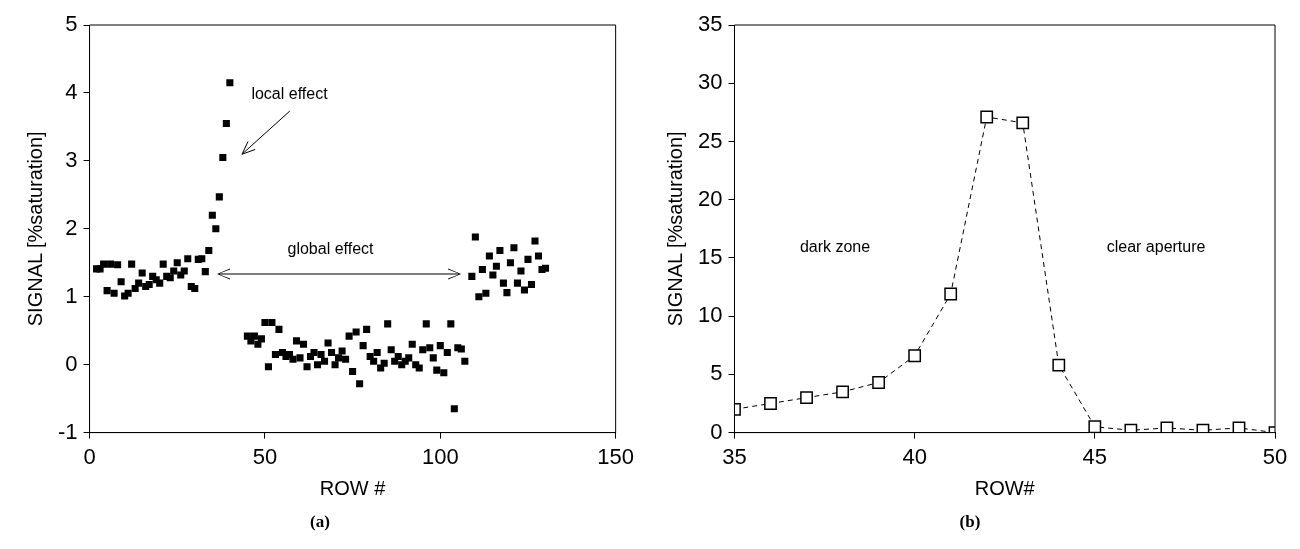 Image resolution: width=1300 pixels, height=549 pixels. What do you see at coordinates (71, 91) in the screenshot?
I see `y-tick-label: 4` at bounding box center [71, 91].